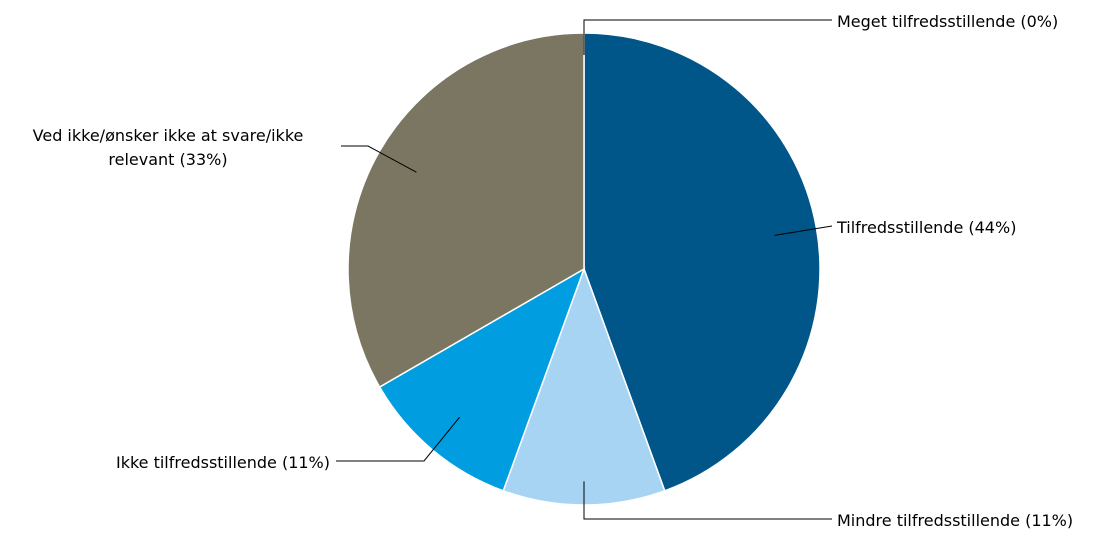 The width and height of the screenshot is (1113, 535). Describe the element at coordinates (482, 379) in the screenshot. I see `slice-ikke-tilfredsstillende` at that location.